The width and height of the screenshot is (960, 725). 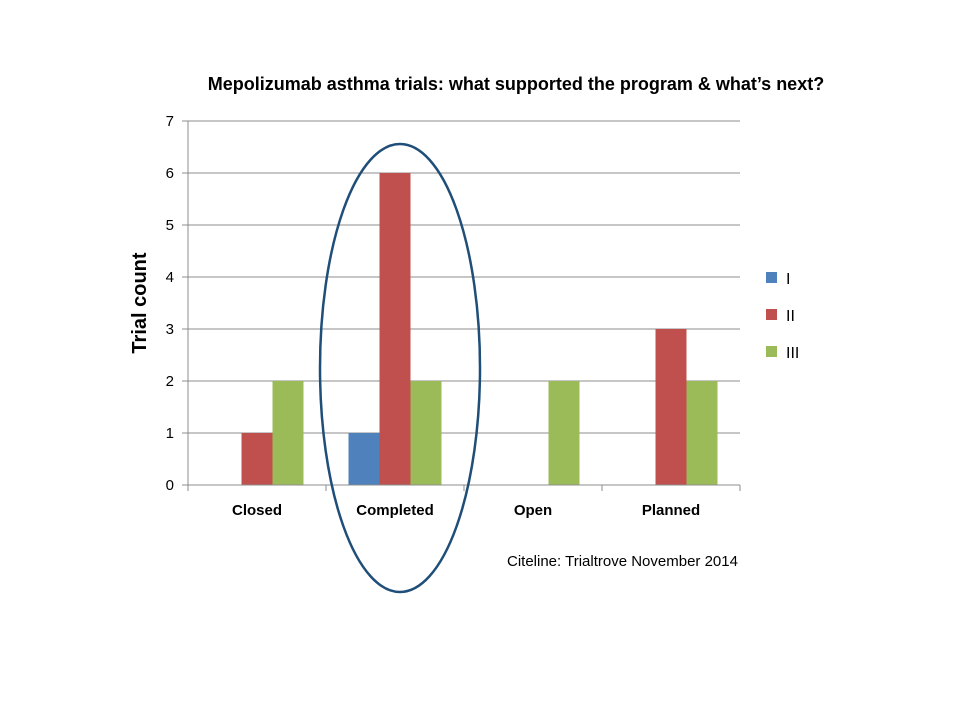 What do you see at coordinates (564, 433) in the screenshot?
I see `bar-open-iii` at bounding box center [564, 433].